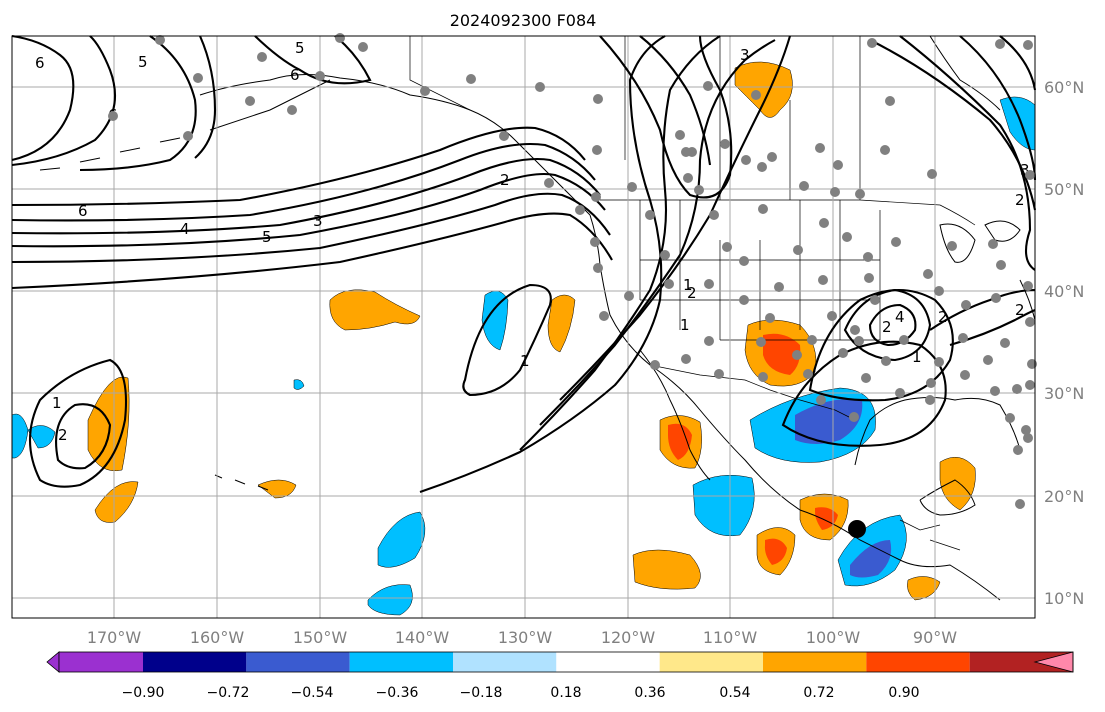  Describe the element at coordinates (760, 270) in the screenshot. I see `us-state-borders` at that location.